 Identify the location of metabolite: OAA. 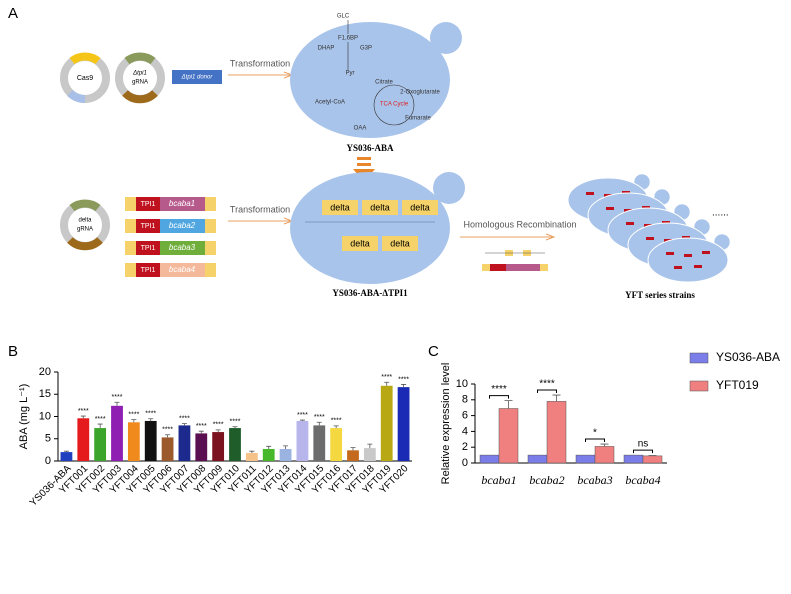
(360, 129).